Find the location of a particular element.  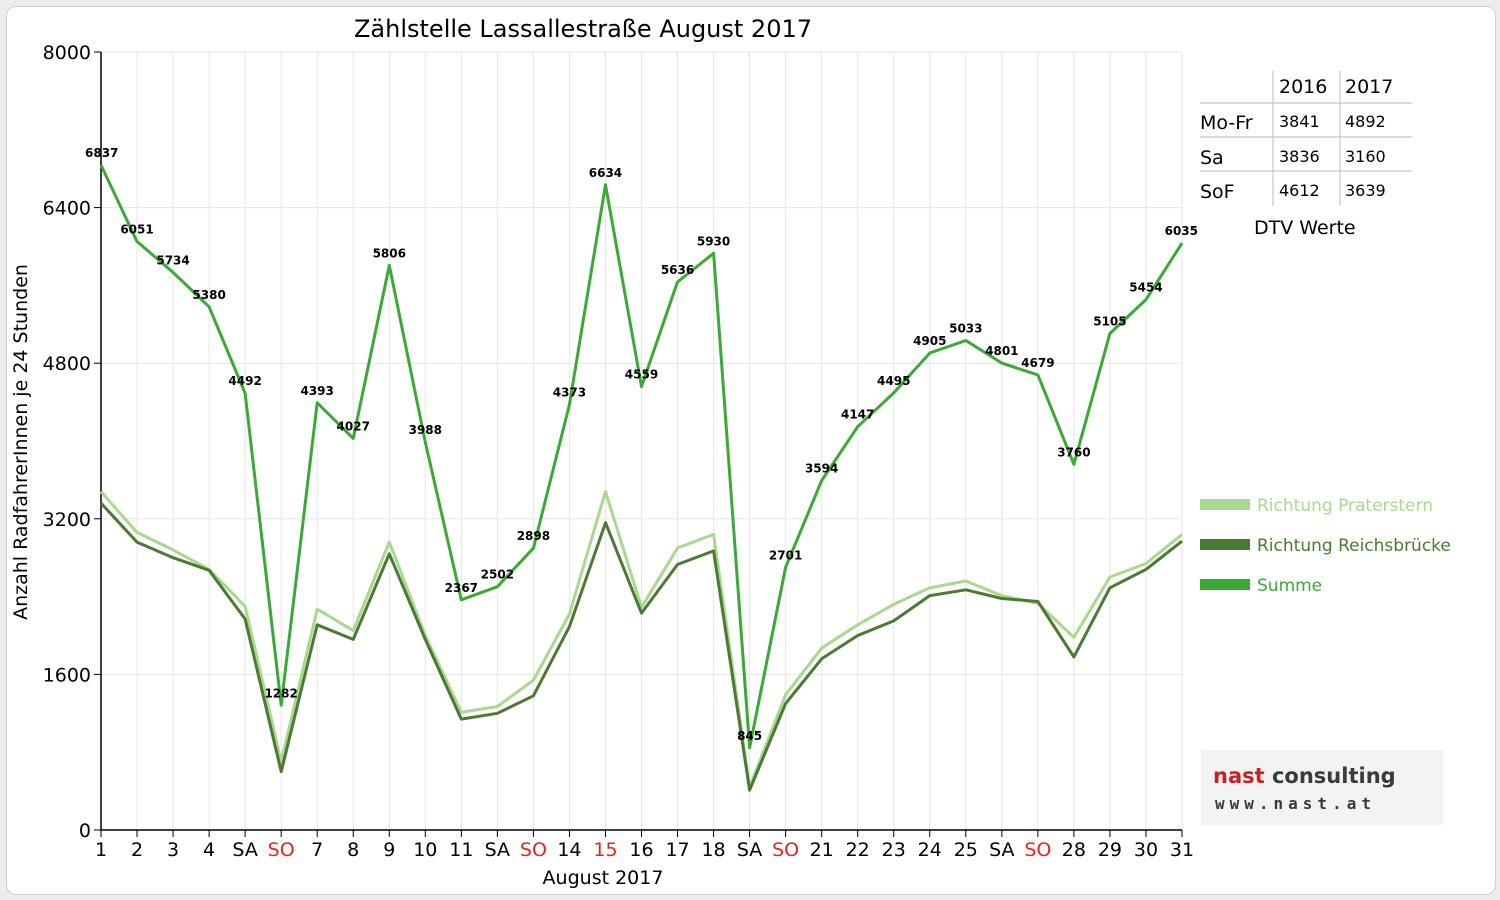

data-label: 5636 is located at coordinates (677, 270).